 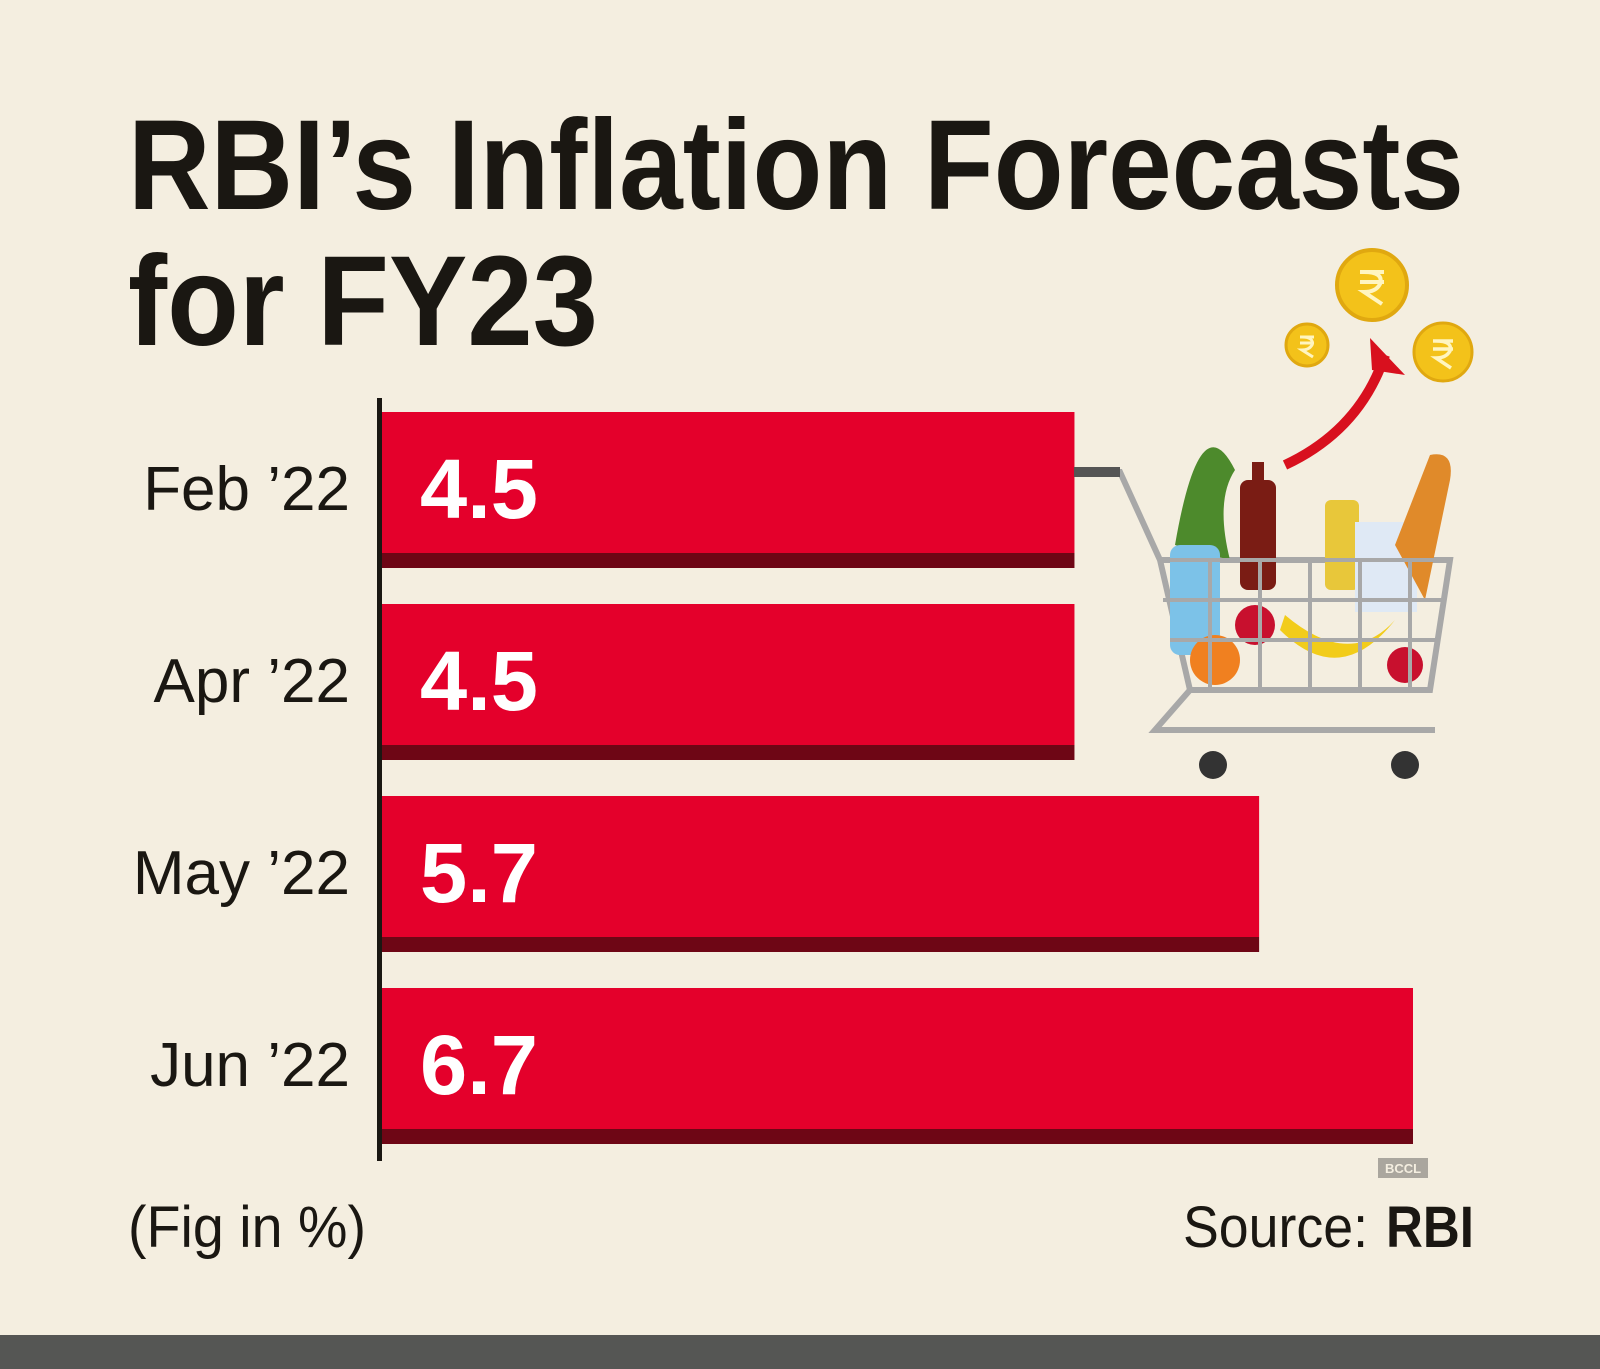 I want to click on data-label: 5.7, so click(x=479, y=873).